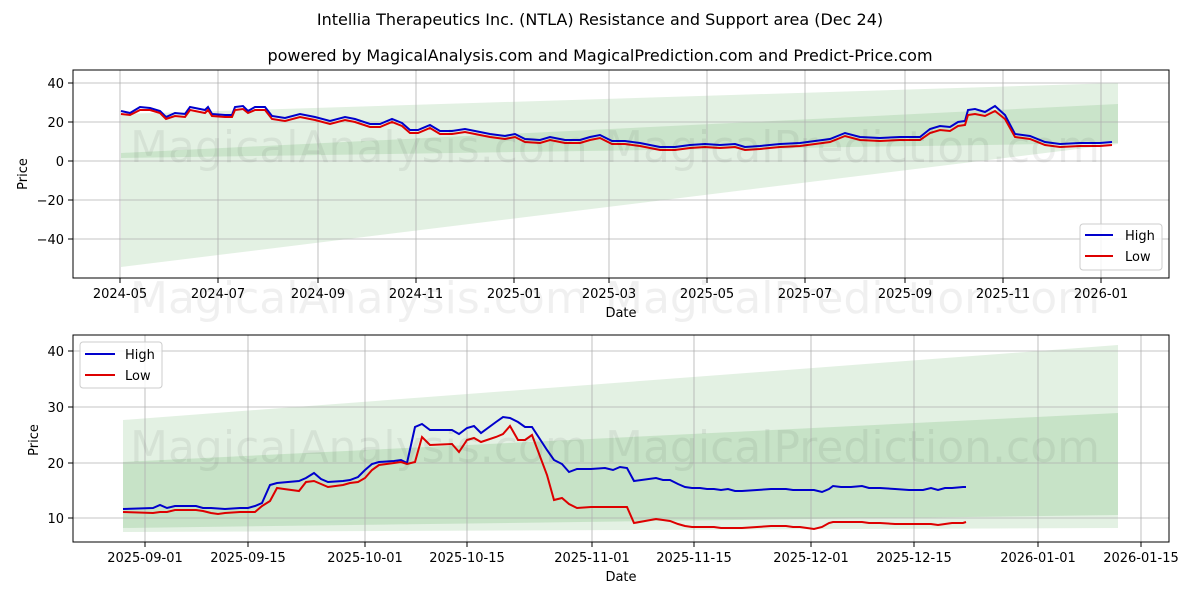 The width and height of the screenshot is (1200, 600). What do you see at coordinates (50, 436) in the screenshot?
I see `bottom-y-axis: 40 30 20 10 Price` at bounding box center [50, 436].